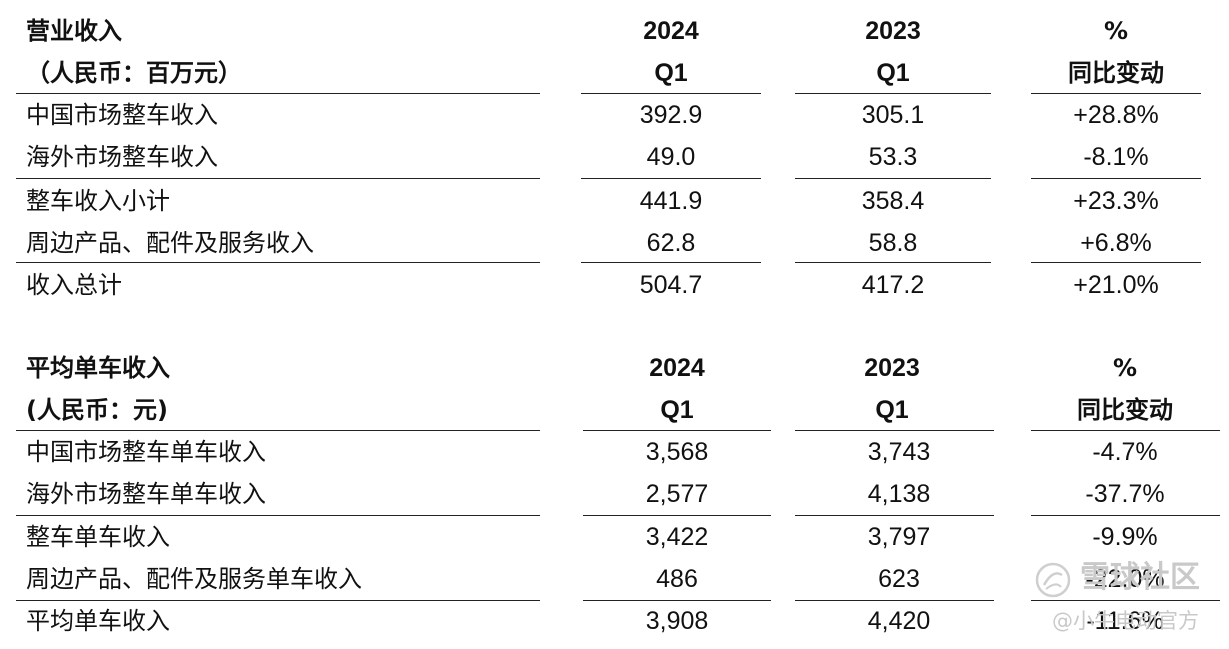 This screenshot has height=649, width=1229. Describe the element at coordinates (893, 201) in the screenshot. I see `cell-2023: 358.4` at that location.